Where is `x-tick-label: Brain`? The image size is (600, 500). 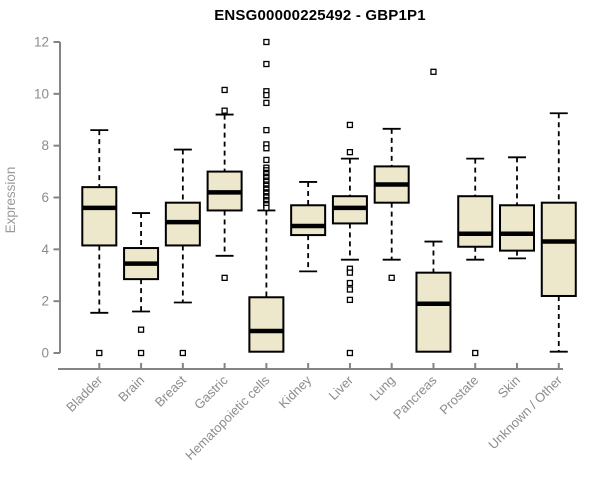 x-tick-label: Brain is located at coordinates (131, 389).